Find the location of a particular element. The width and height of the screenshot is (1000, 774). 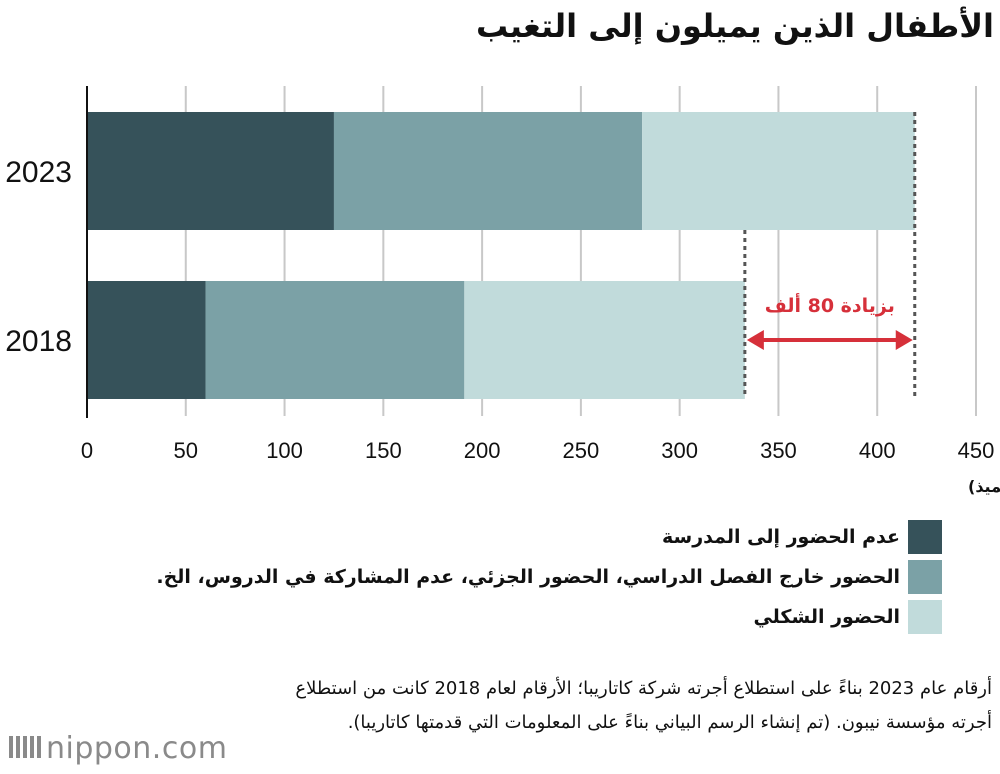

x-tick-label: 450 is located at coordinates (976, 450).